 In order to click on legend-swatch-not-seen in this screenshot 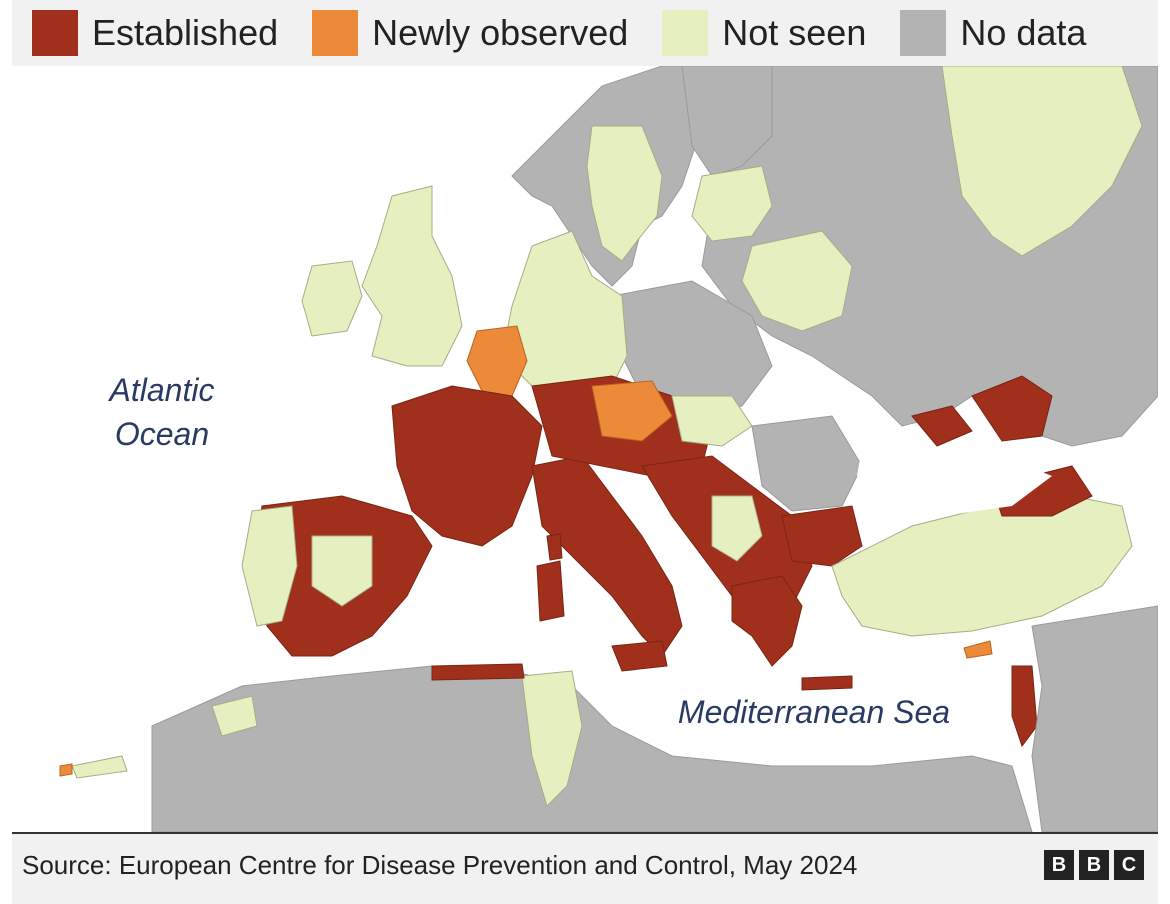, I will do `click(685, 33)`.